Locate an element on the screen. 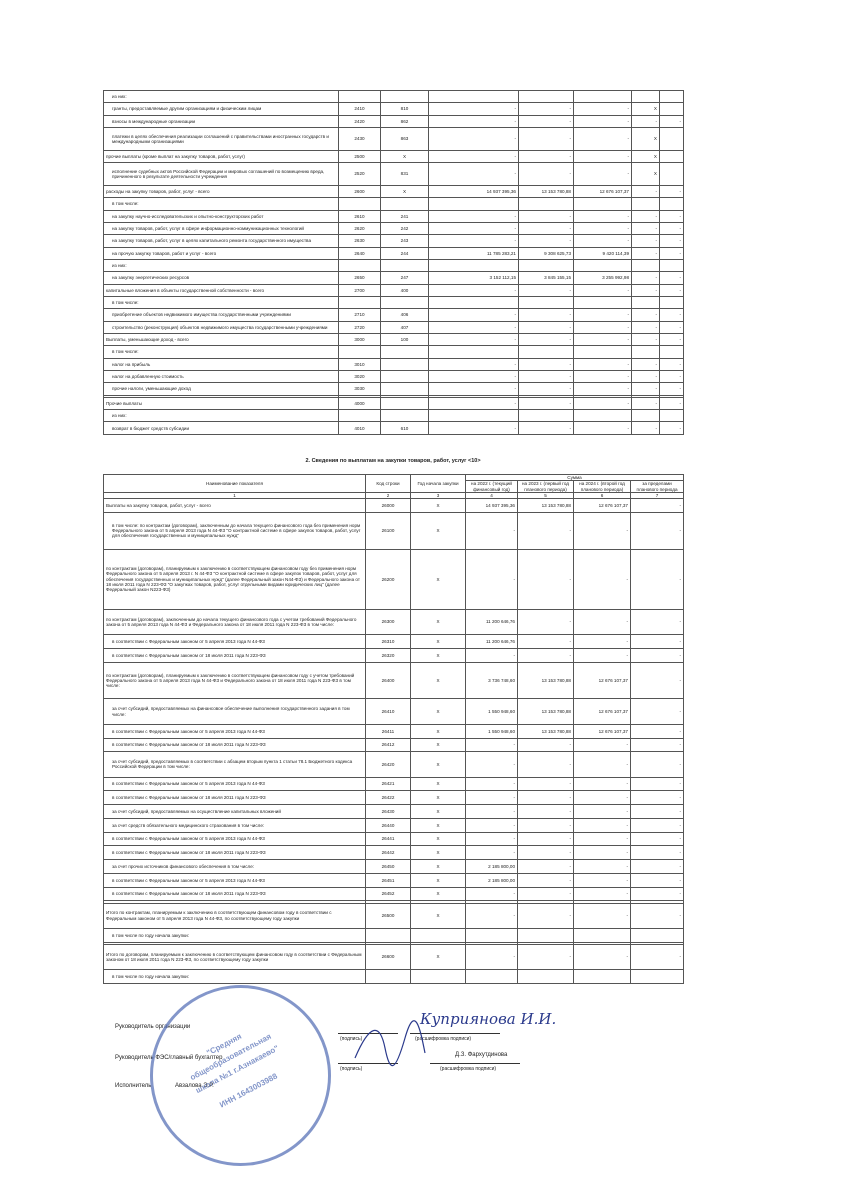  column-header: за пределами планового периода is located at coordinates (657, 486).